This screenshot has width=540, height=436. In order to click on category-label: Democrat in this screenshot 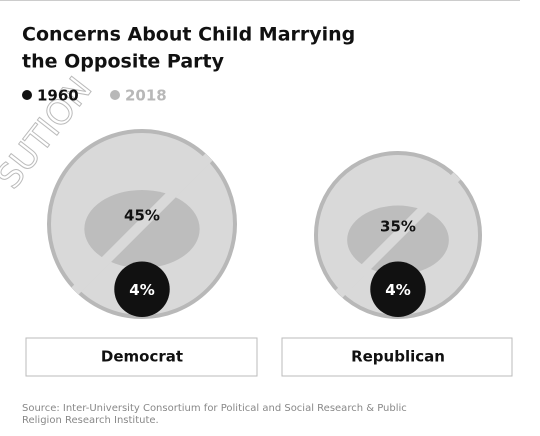, I will do `click(142, 357)`.